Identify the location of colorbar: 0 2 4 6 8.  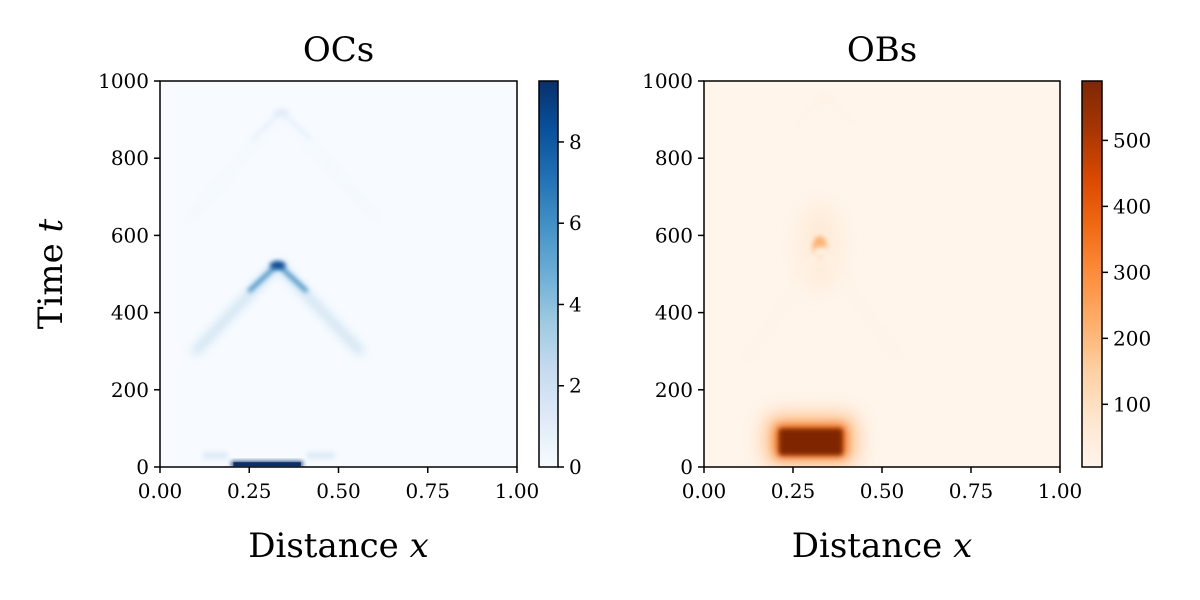
(560, 279).